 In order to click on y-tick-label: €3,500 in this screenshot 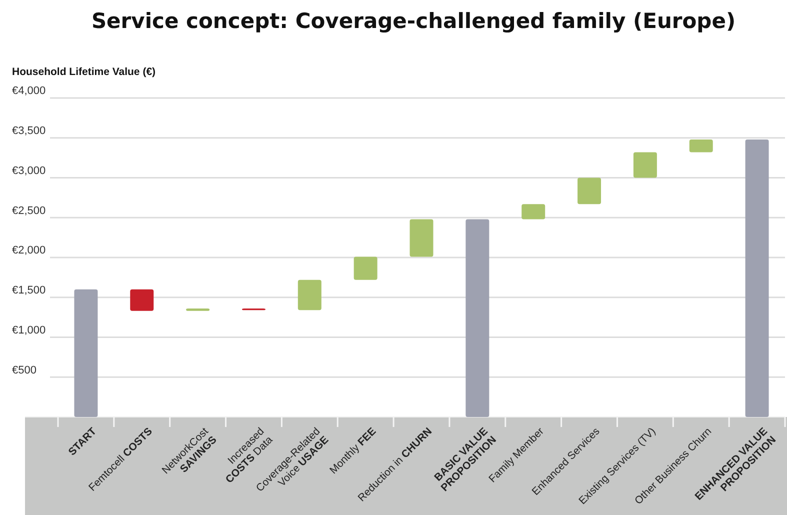, I will do `click(29, 131)`.